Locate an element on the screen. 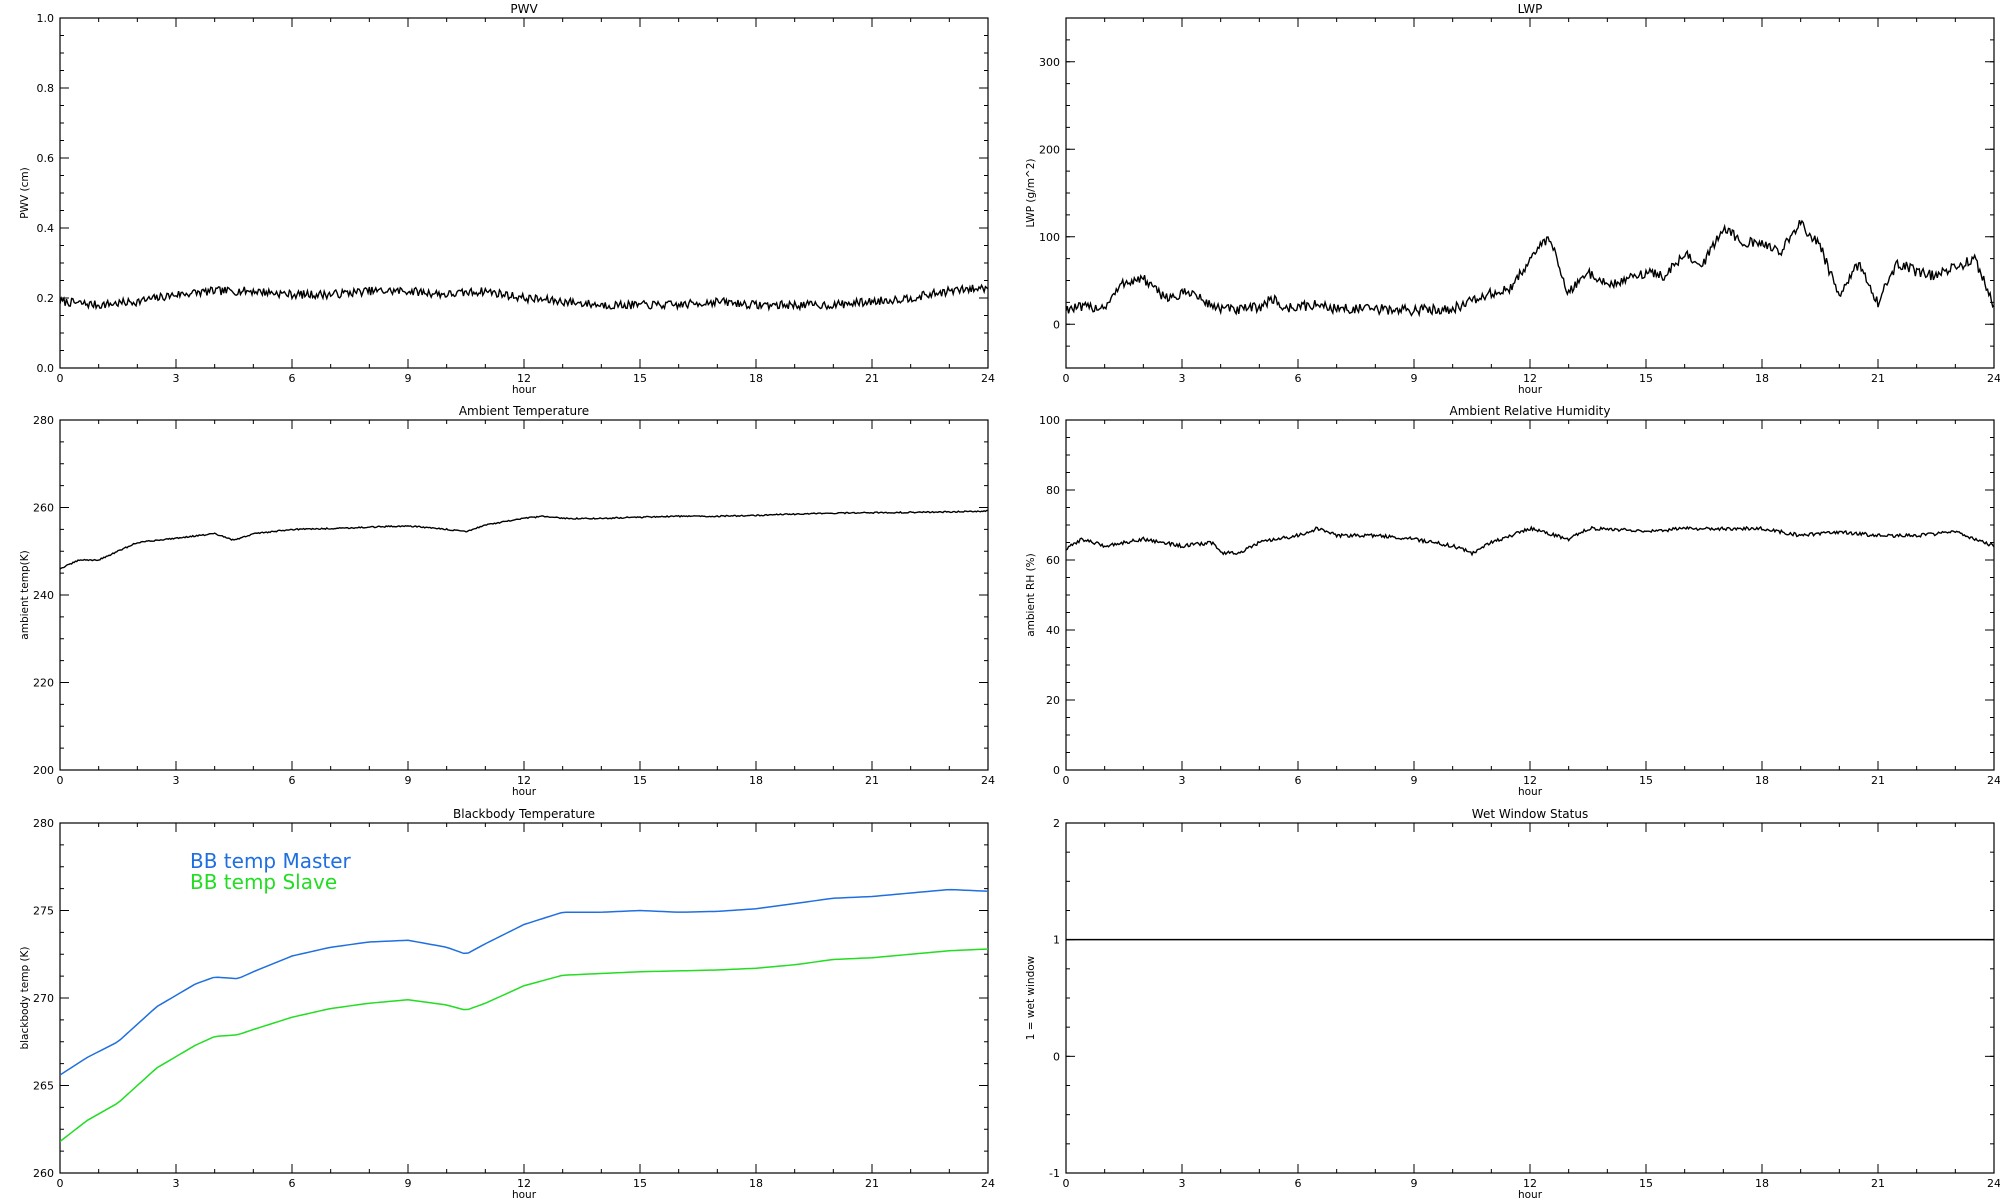 Image resolution: width=2000 pixels, height=1200 pixels. y-tick-label: 0.6 is located at coordinates (46, 158).